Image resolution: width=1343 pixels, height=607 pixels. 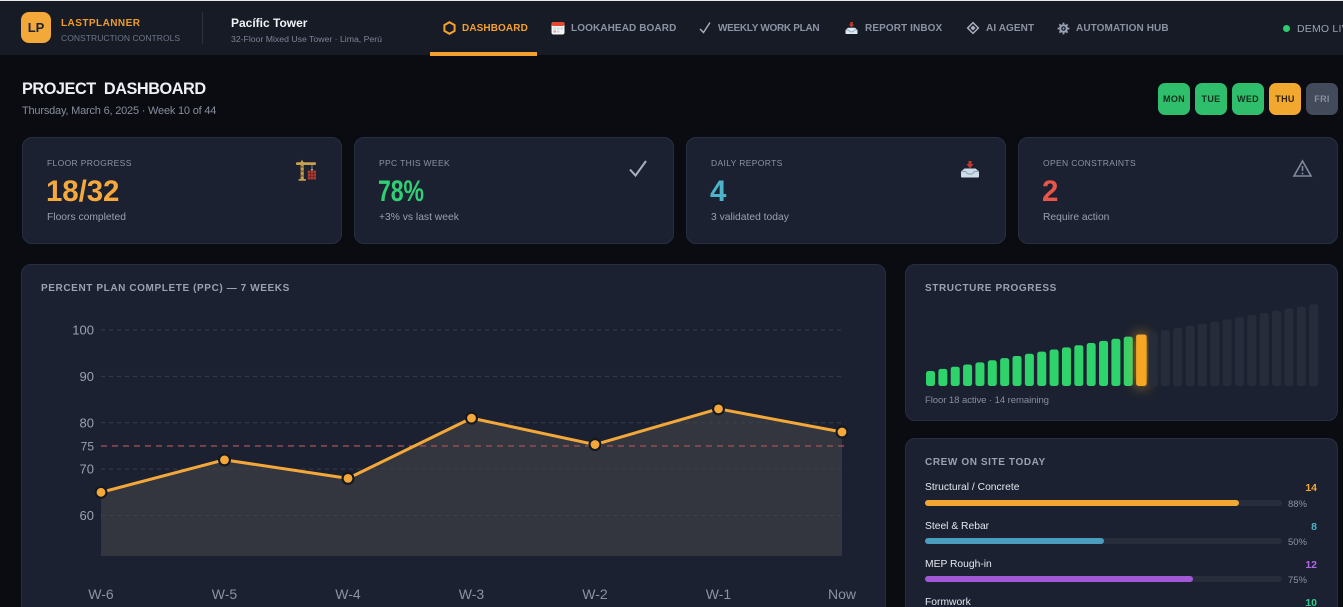 I want to click on svg-text: 60, so click(x=87, y=515).